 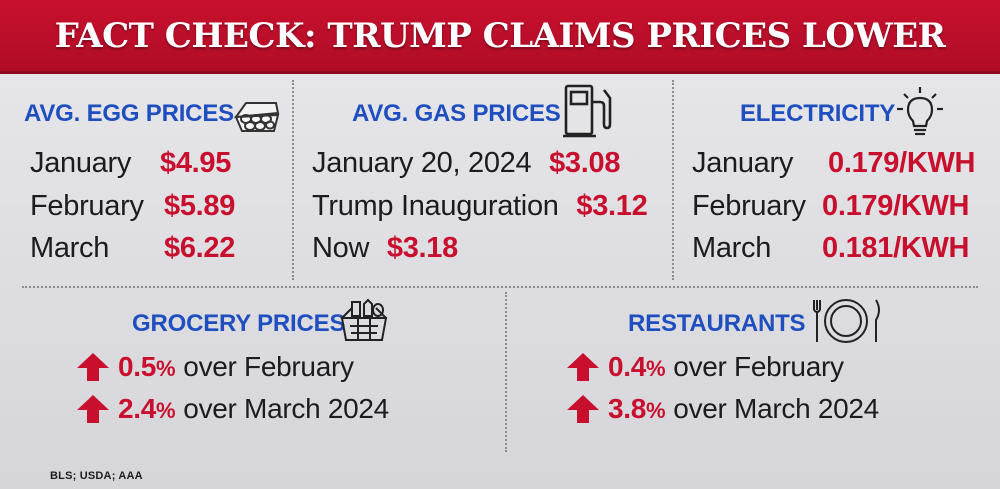 I want to click on gas-row-3: Now $3.18, so click(x=385, y=248).